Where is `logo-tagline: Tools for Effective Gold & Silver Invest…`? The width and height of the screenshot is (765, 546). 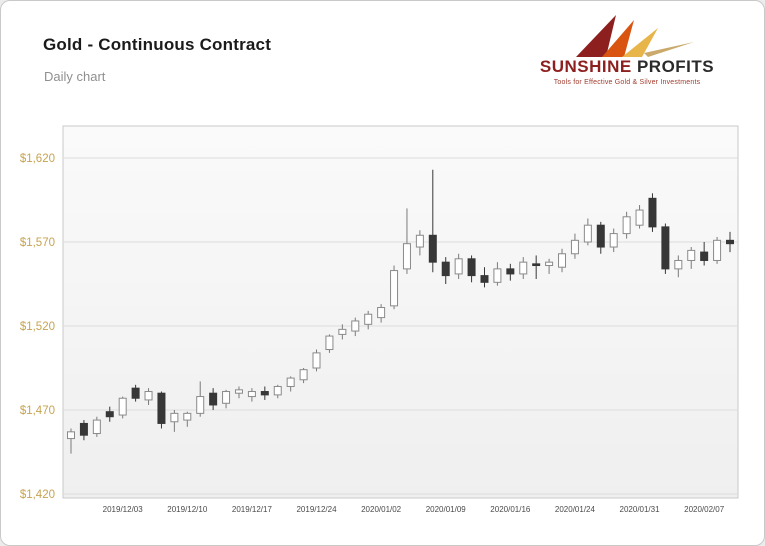 logo-tagline: Tools for Effective Gold & Silver Invest… is located at coordinates (627, 82).